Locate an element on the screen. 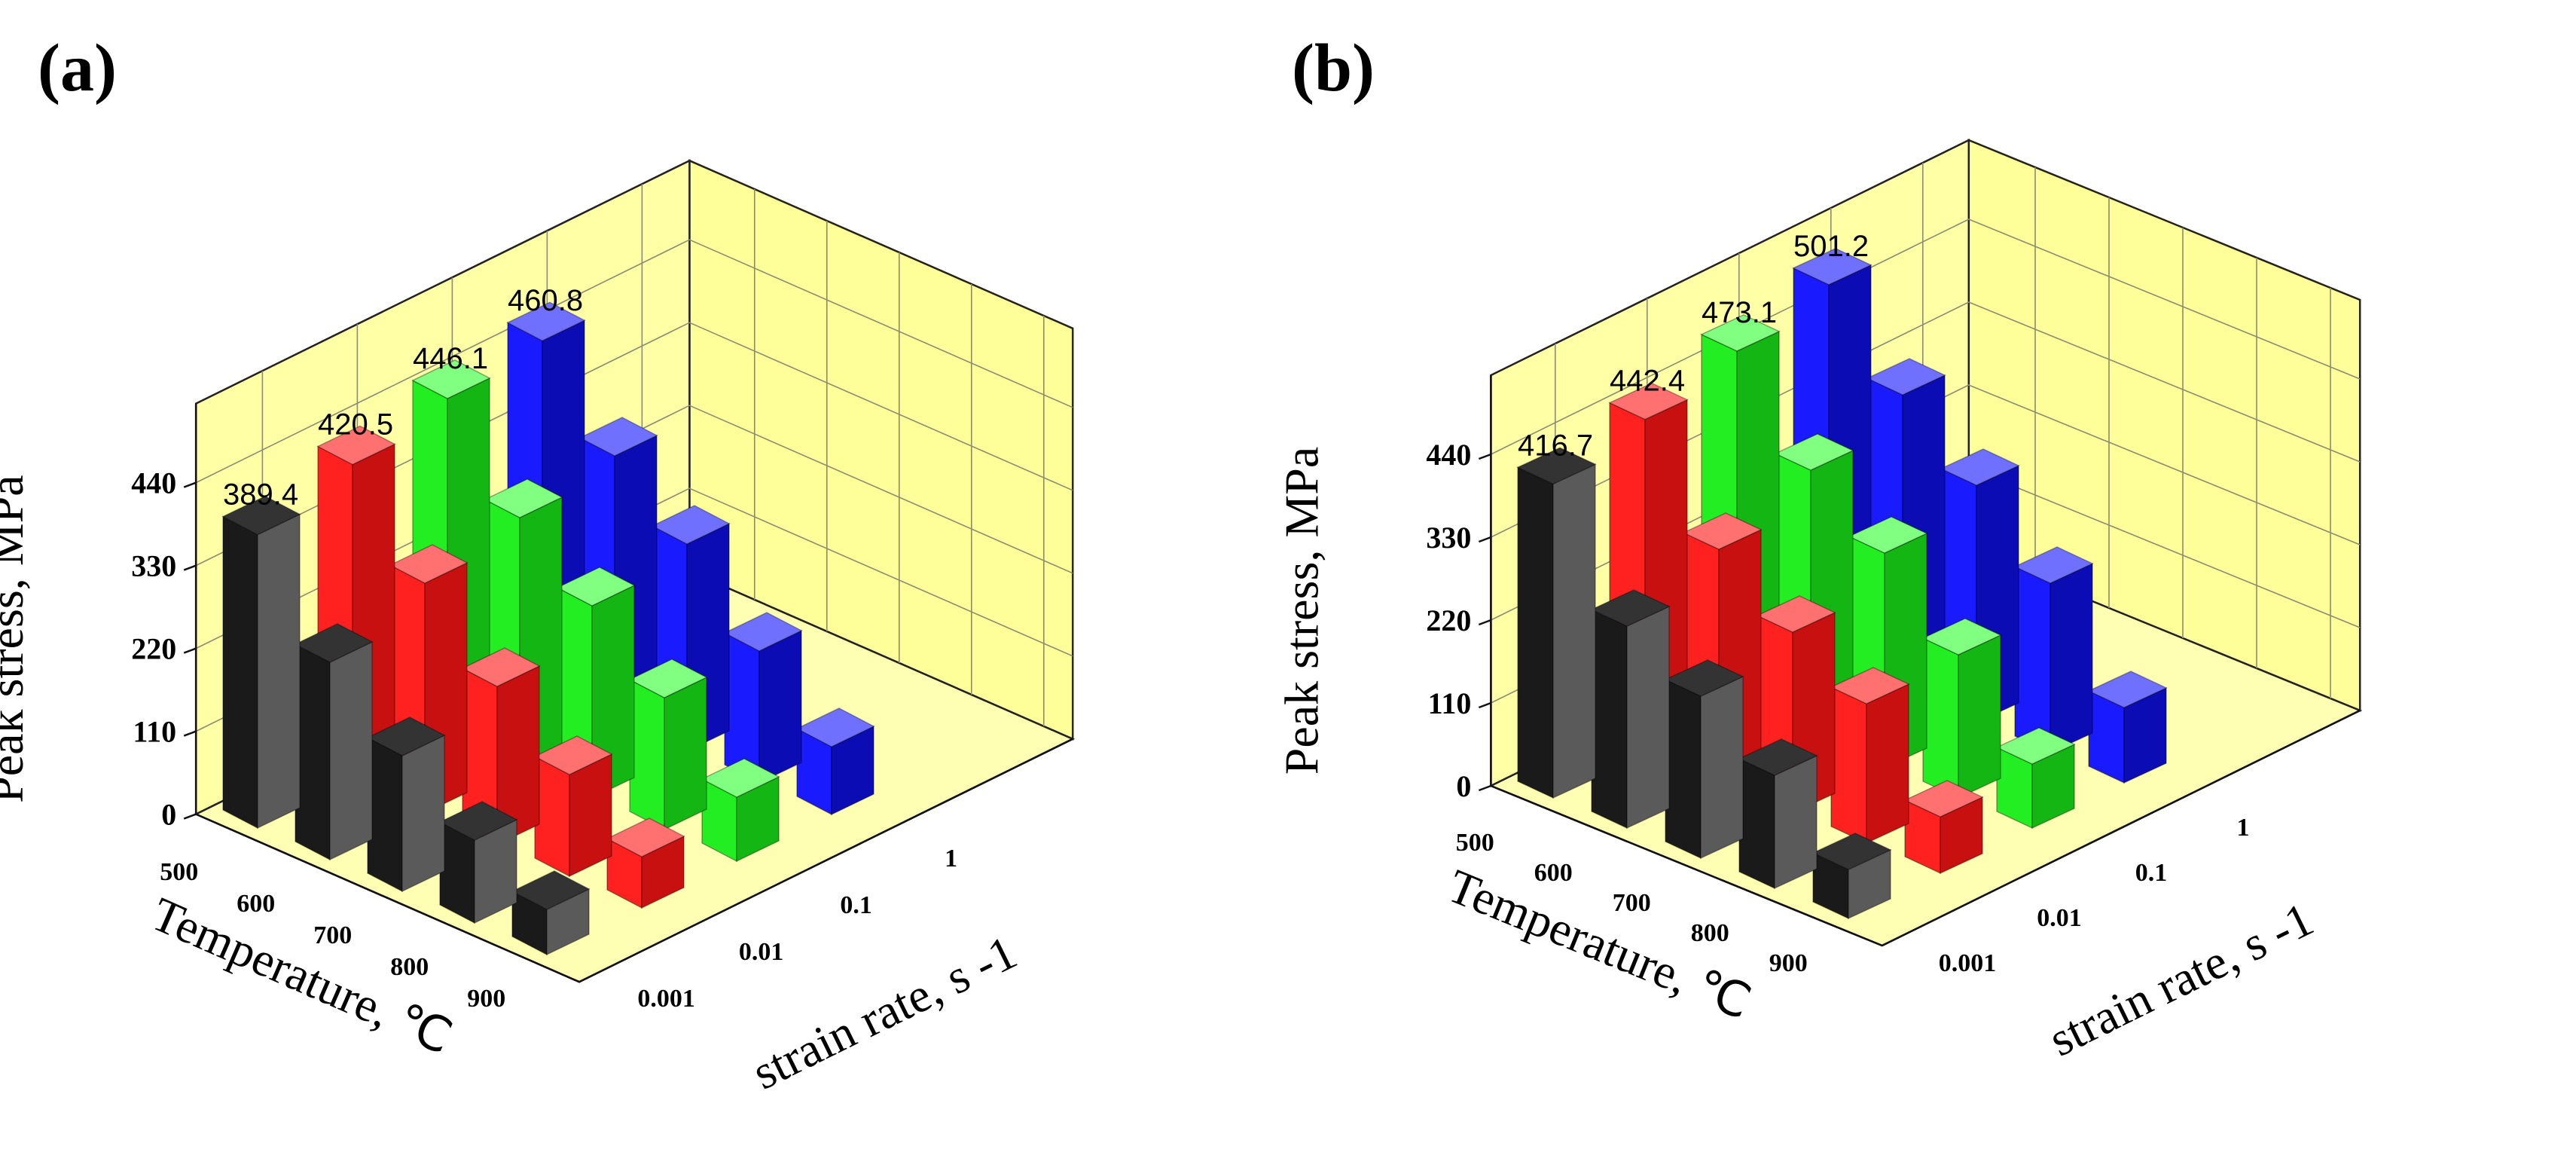 This screenshot has height=1149, width=2576. data-label: 416.7 is located at coordinates (1556, 445).